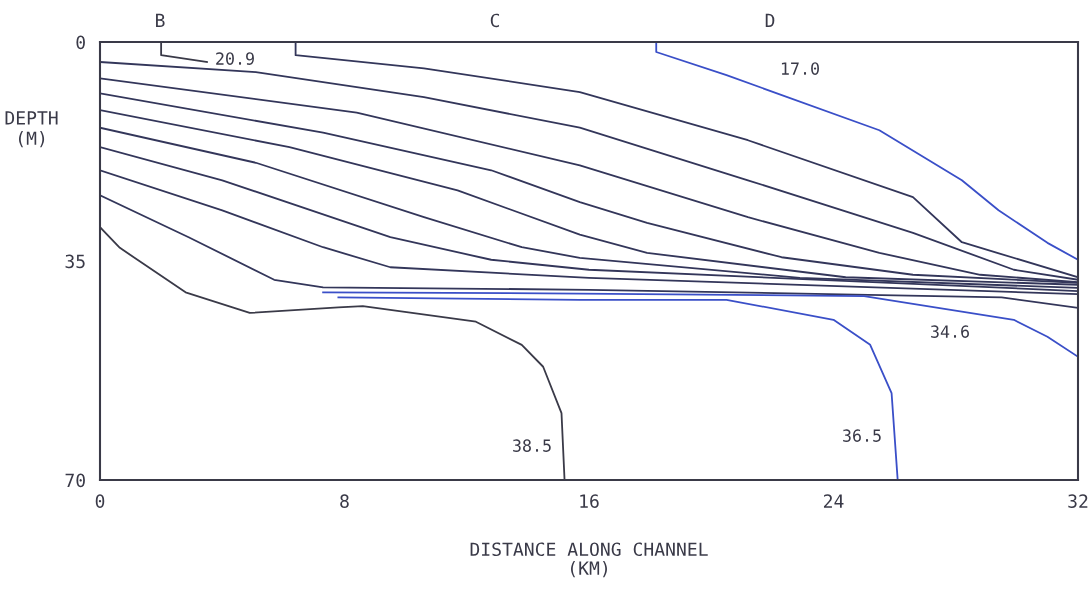  Describe the element at coordinates (160, 20) in the screenshot. I see `text: B` at that location.